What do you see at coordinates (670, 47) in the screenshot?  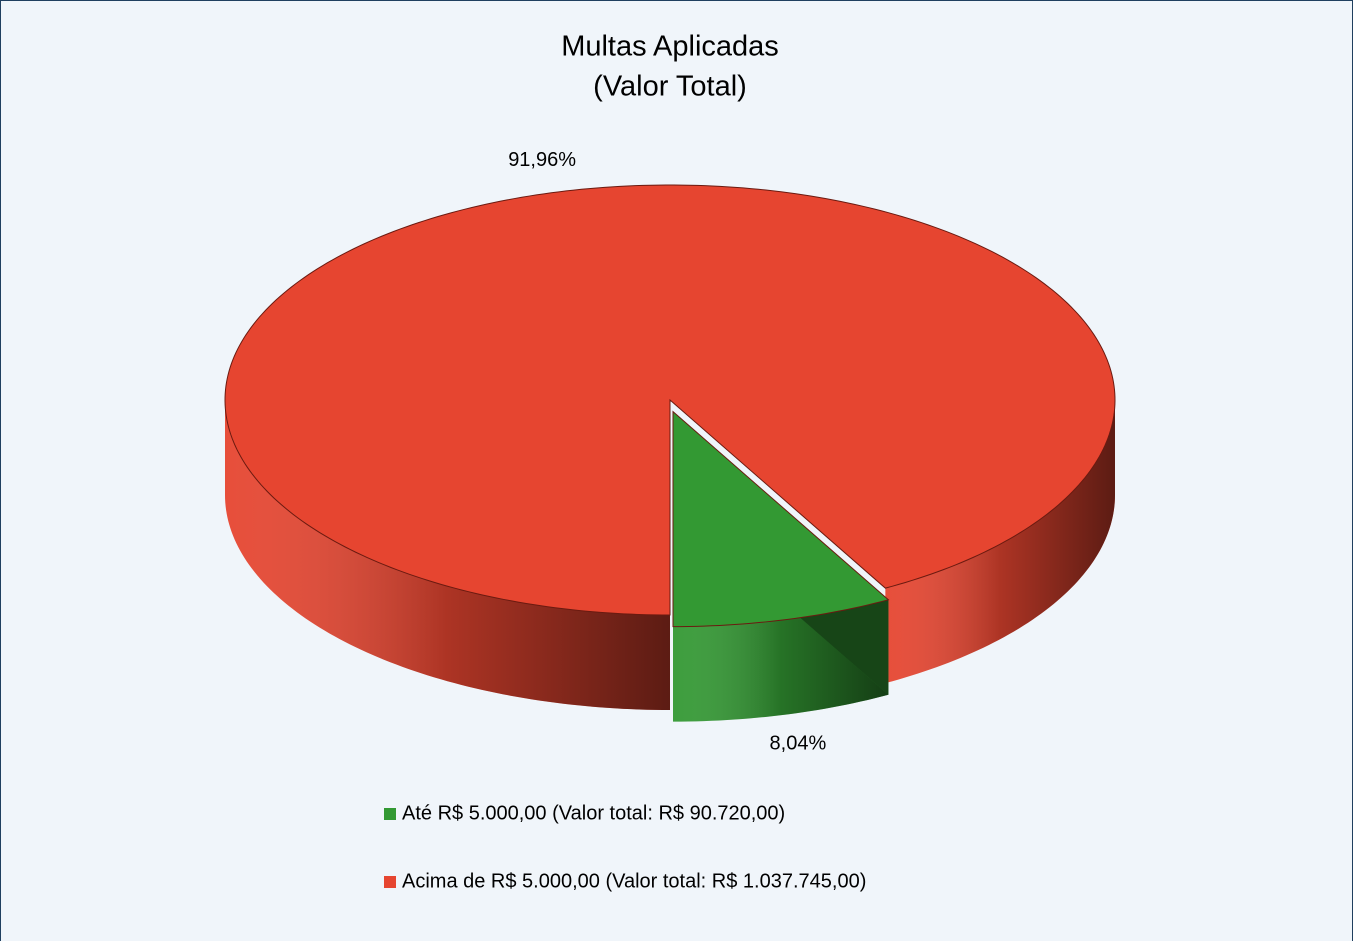 I see `chart-title: Multas Aplicadas` at bounding box center [670, 47].